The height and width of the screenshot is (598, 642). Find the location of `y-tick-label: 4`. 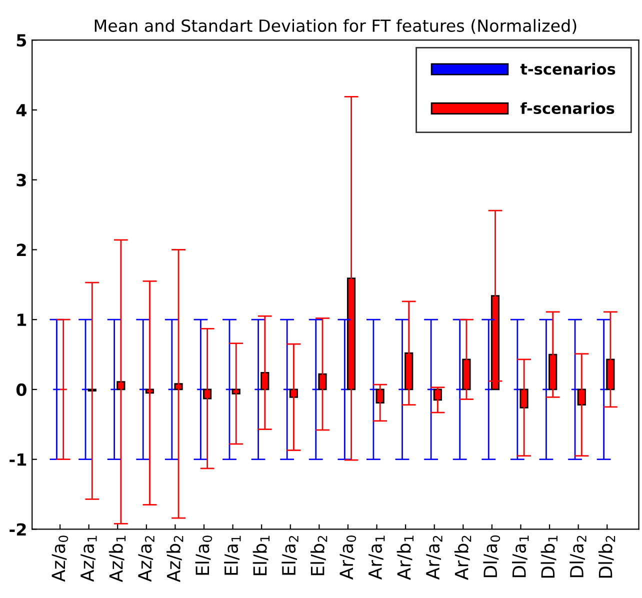

y-tick-label: 4 is located at coordinates (21, 110).